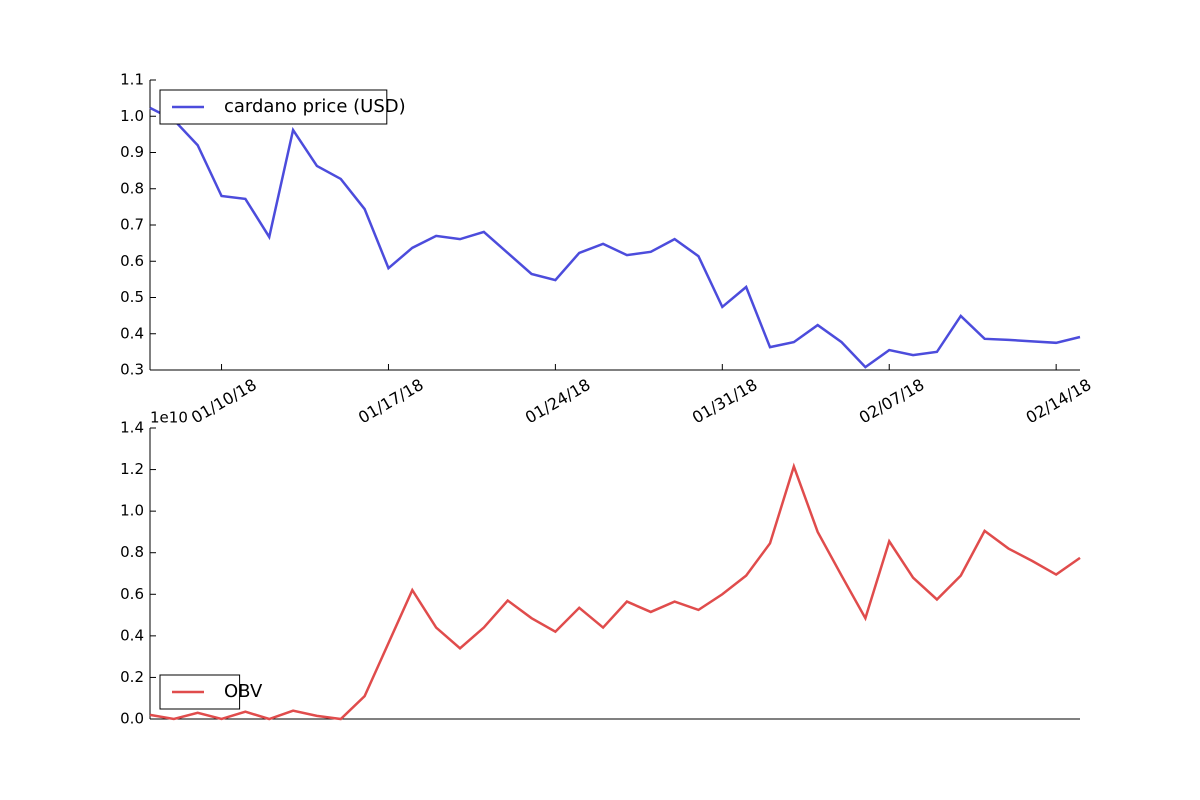 This screenshot has height=800, width=1200. I want to click on y-tick-label: 0.7, so click(132, 225).